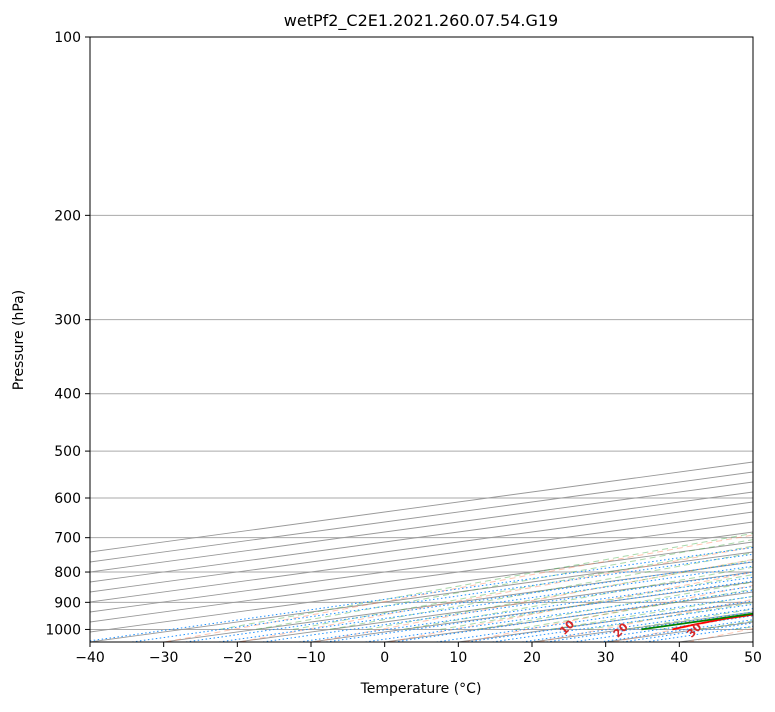 The width and height of the screenshot is (775, 712). Describe the element at coordinates (164, 658) in the screenshot. I see `x-tick-label: −30` at that location.